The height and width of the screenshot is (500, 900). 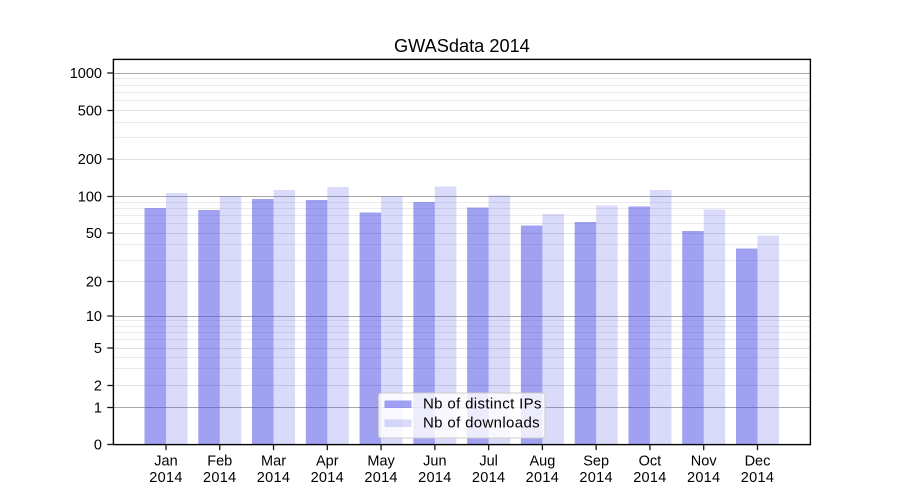 I want to click on svg-text: Oct, so click(x=650, y=462).